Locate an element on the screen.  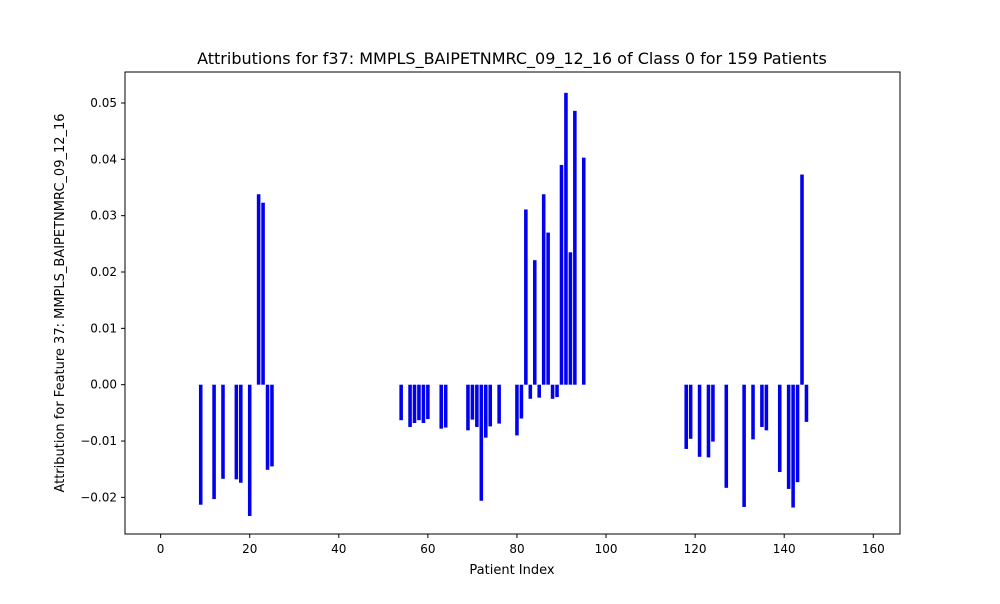
y-tick-label: 0.01 is located at coordinates (103, 328).